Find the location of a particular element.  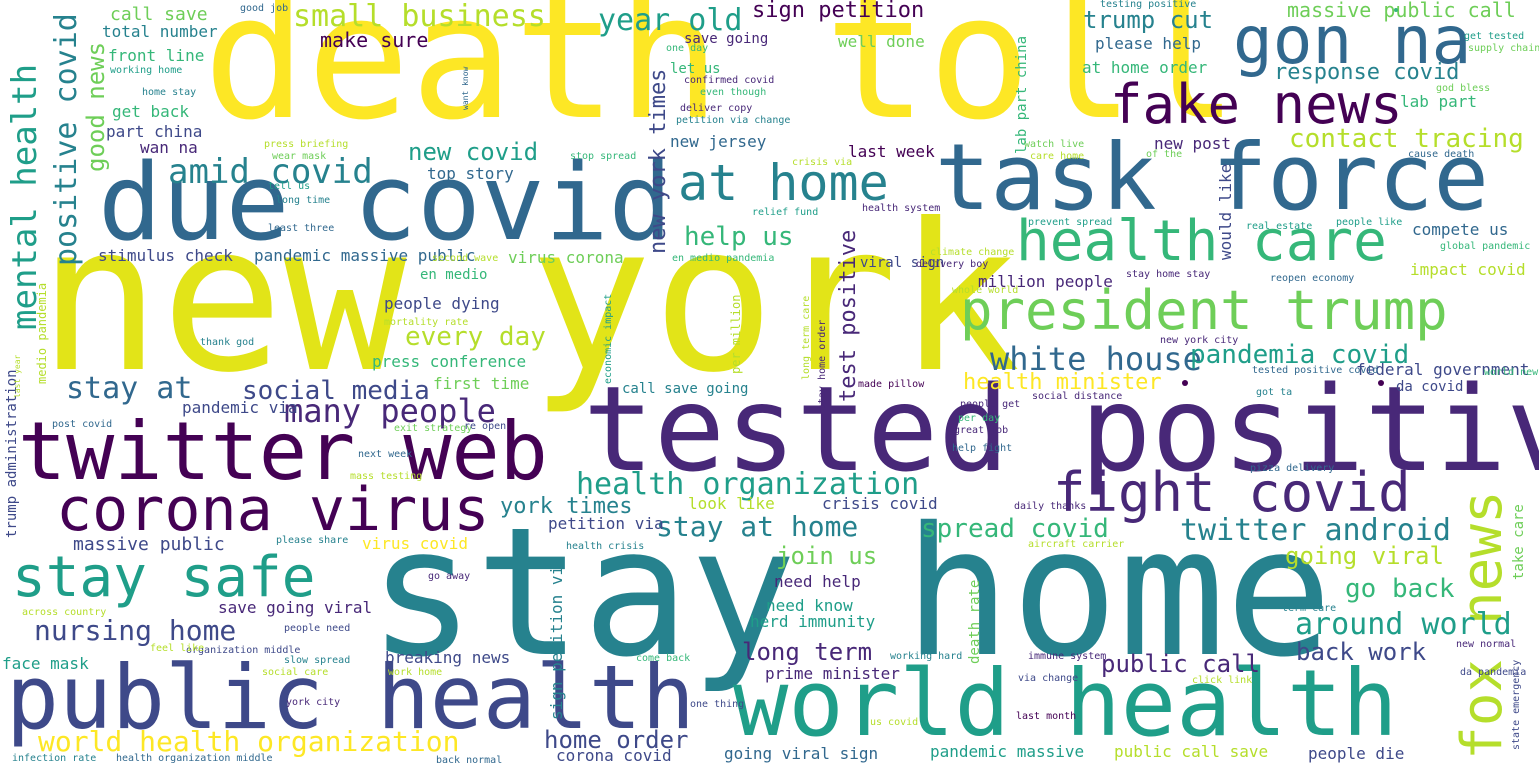

word: corona virus is located at coordinates (272, 510).